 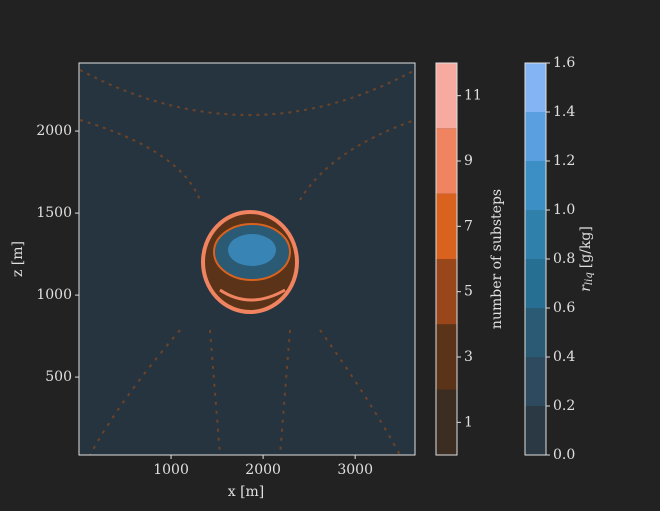 I want to click on y-tick-label: 1000, so click(x=54, y=295).